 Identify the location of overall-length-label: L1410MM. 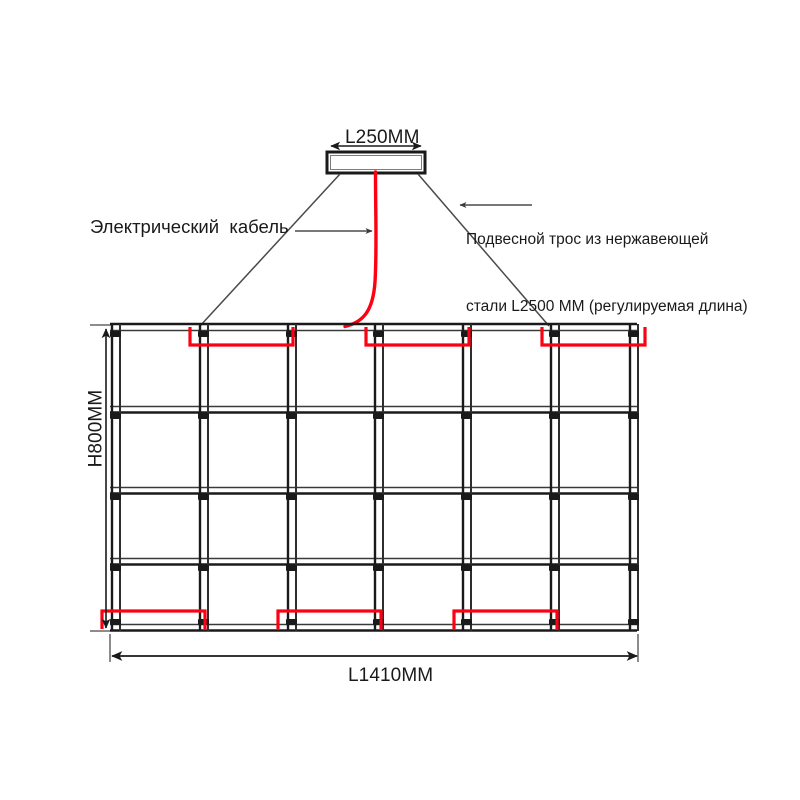
(391, 675).